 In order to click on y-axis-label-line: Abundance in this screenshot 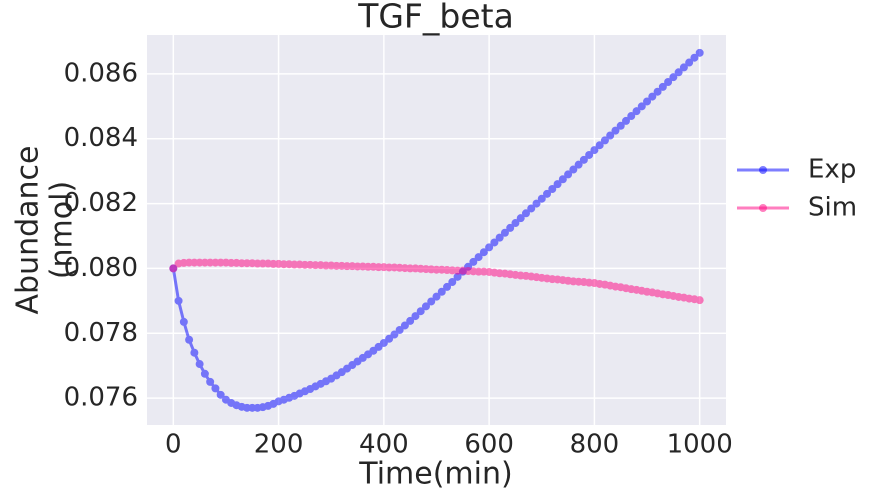, I will do `click(28, 230)`.